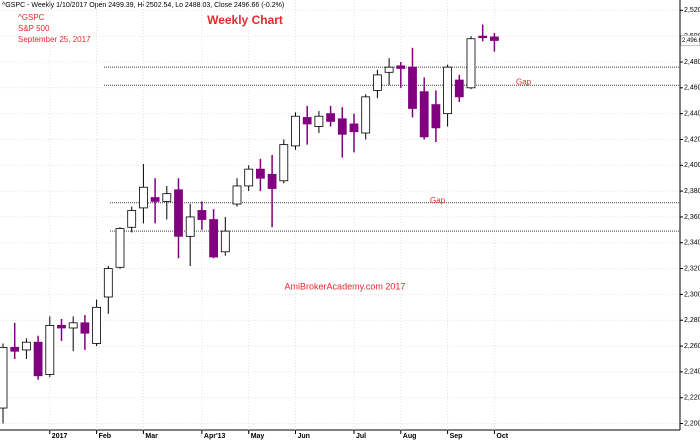 Image resolution: width=700 pixels, height=440 pixels. I want to click on price-tag-bg, so click(690, 40).